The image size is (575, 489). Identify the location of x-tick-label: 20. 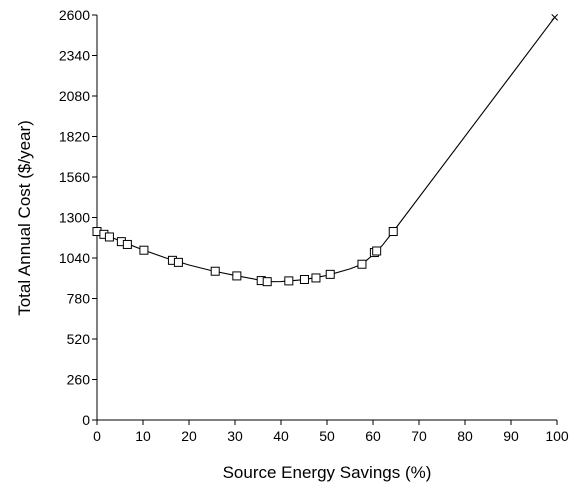
(189, 436).